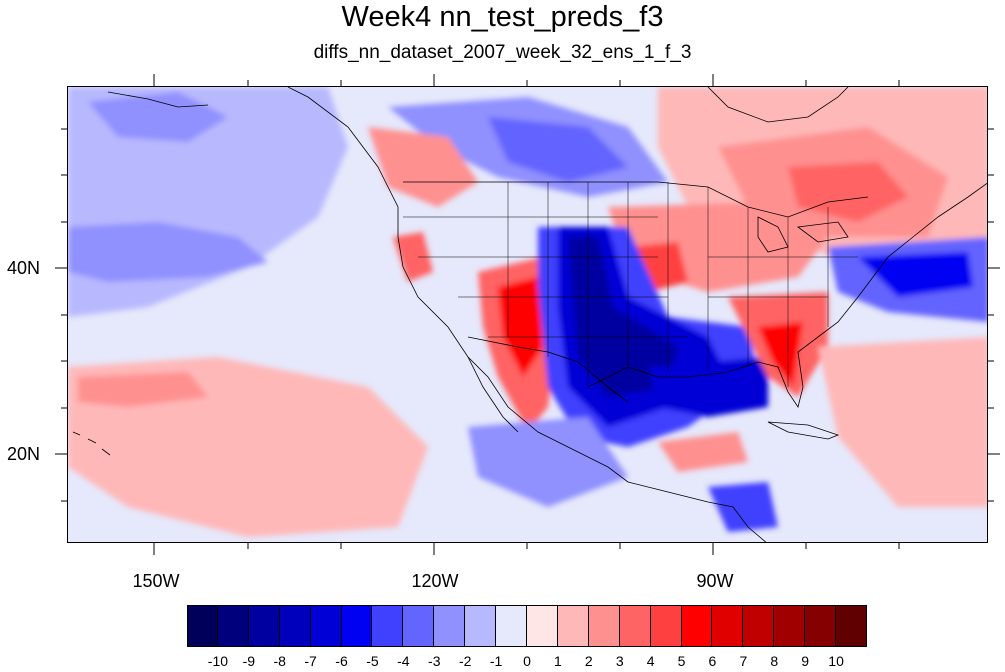 This screenshot has height=672, width=1005. Describe the element at coordinates (805, 661) in the screenshot. I see `colorbar-label: 9` at that location.